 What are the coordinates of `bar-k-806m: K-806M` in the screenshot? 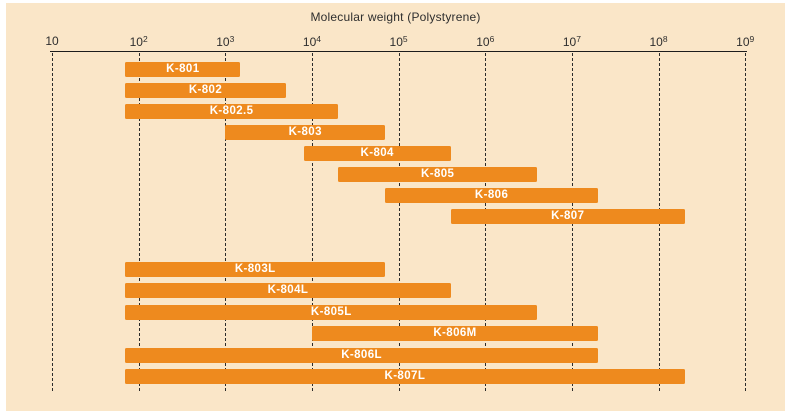 It's located at (455, 334).